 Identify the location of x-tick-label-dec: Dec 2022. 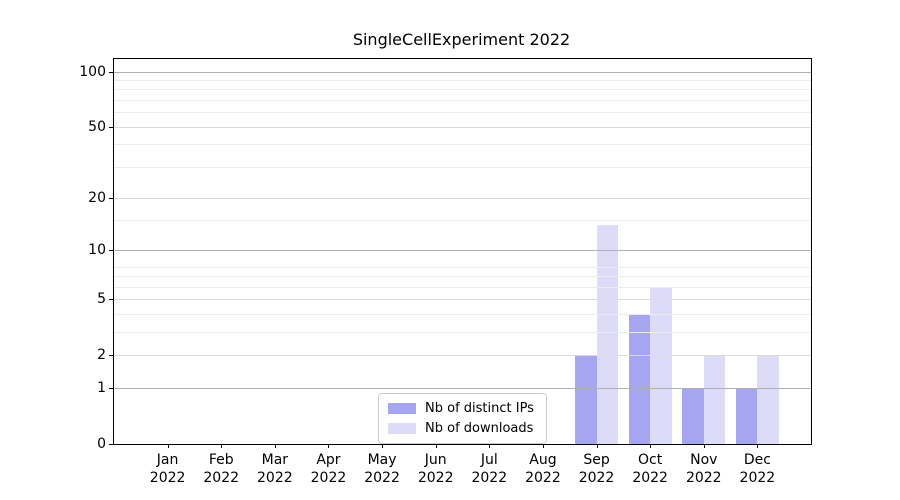
(757, 469).